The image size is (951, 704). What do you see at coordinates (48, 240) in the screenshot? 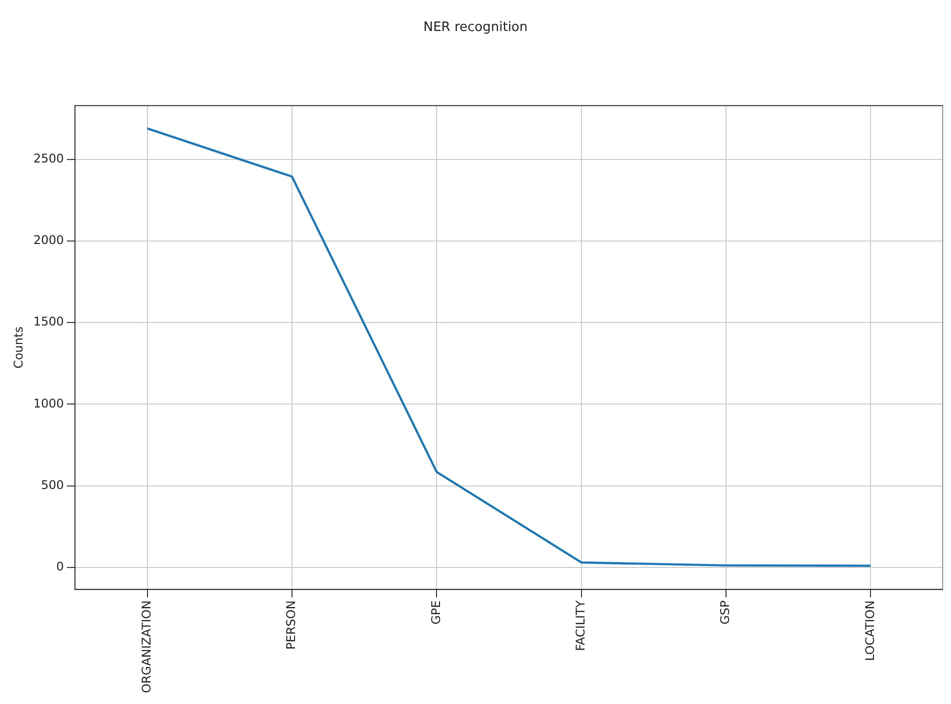
I see `y-tick-label: 2000` at bounding box center [48, 240].